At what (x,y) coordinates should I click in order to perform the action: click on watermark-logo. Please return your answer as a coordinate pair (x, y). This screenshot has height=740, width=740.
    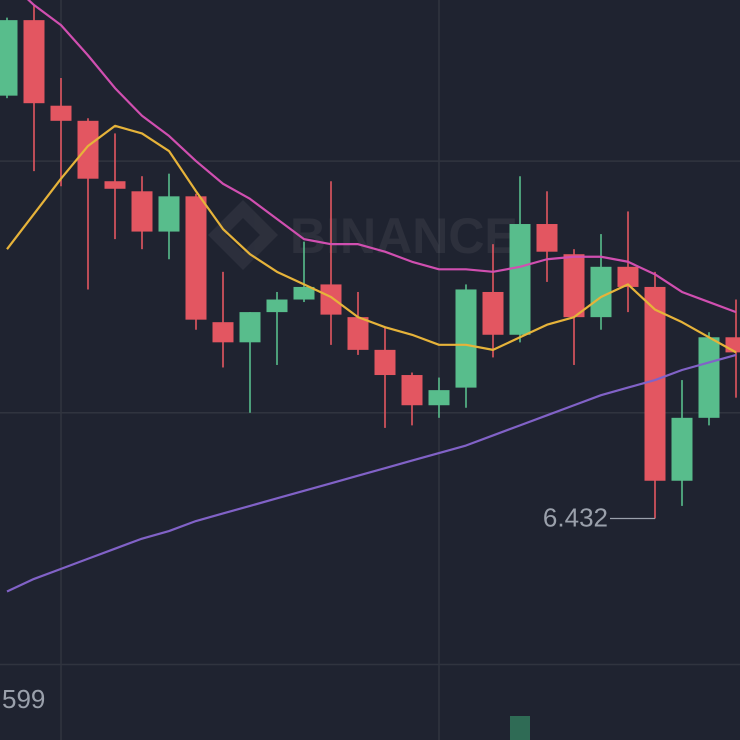
    Looking at the image, I should click on (243, 235).